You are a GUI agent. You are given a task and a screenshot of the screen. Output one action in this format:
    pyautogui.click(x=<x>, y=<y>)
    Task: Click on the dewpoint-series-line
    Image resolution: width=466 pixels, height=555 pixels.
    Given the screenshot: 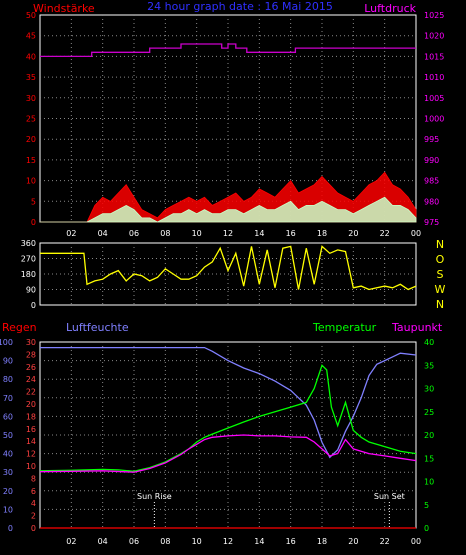 What is the action you would take?
    pyautogui.click(x=228, y=453)
    